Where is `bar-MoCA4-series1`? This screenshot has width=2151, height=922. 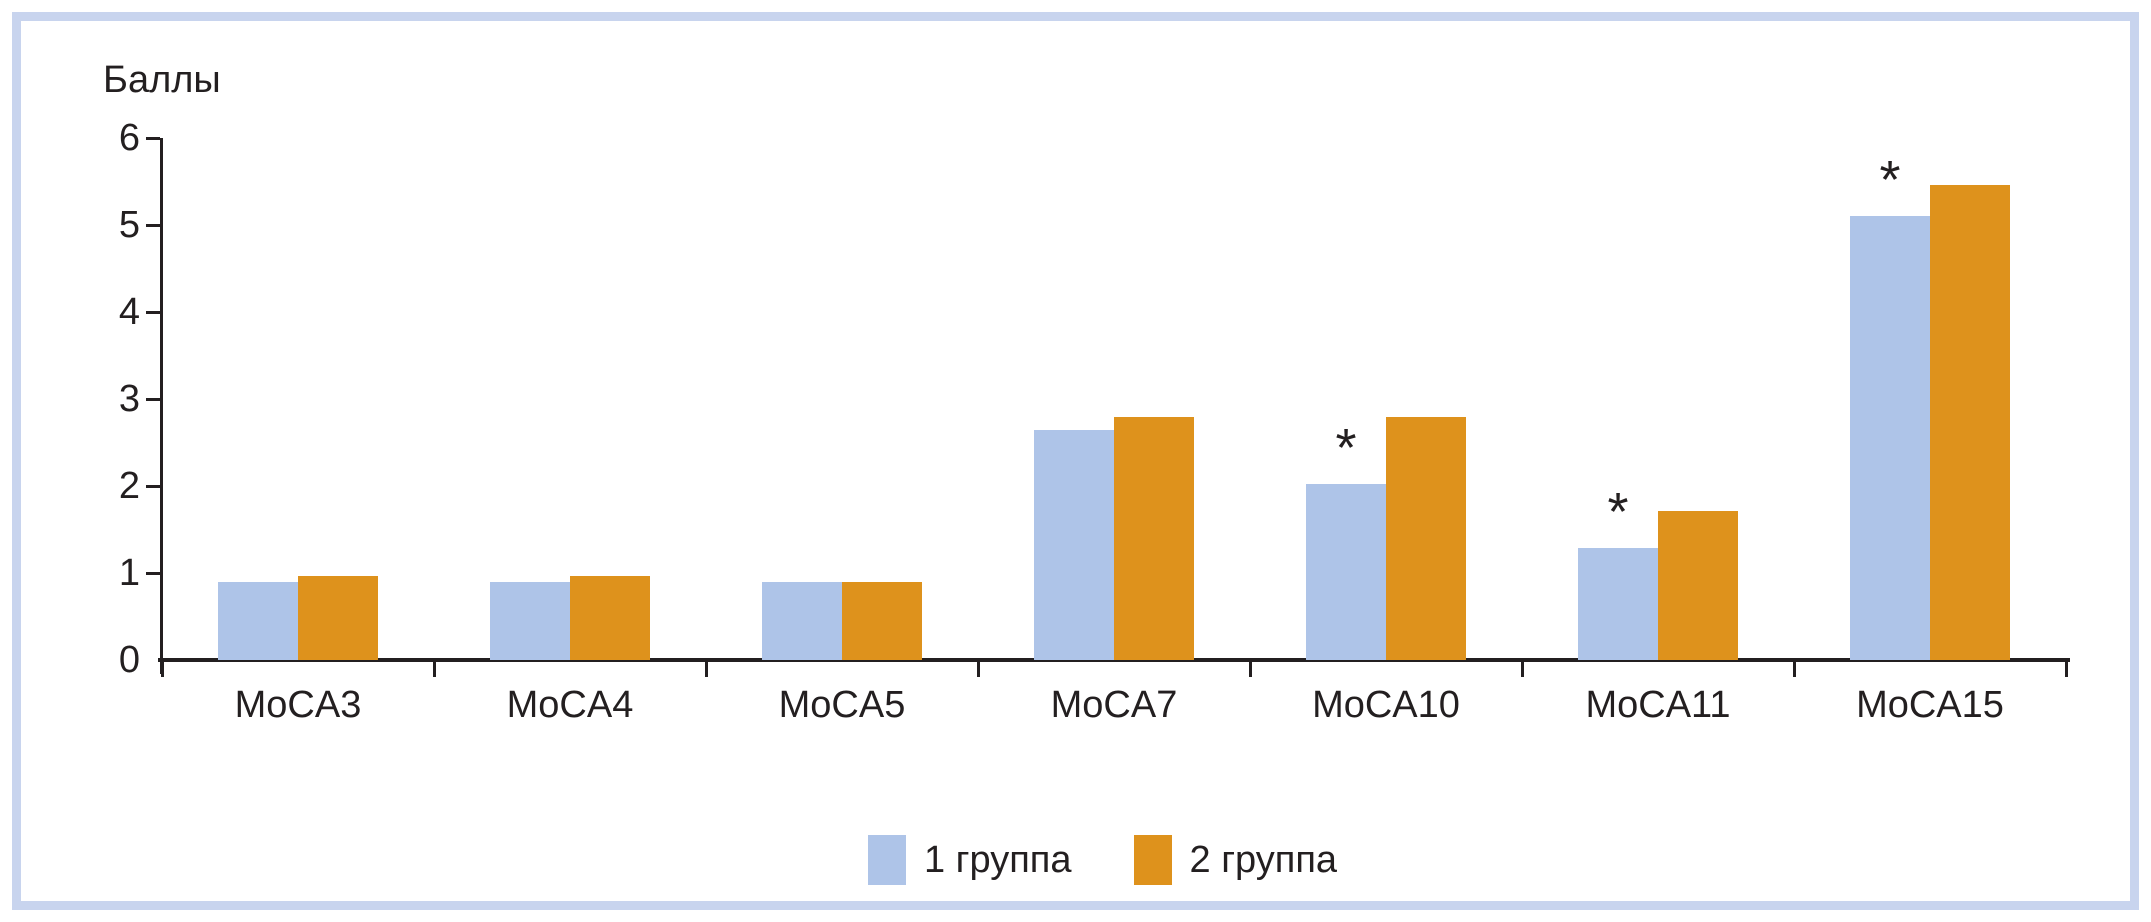 bar-MoCA4-series1 is located at coordinates (530, 621).